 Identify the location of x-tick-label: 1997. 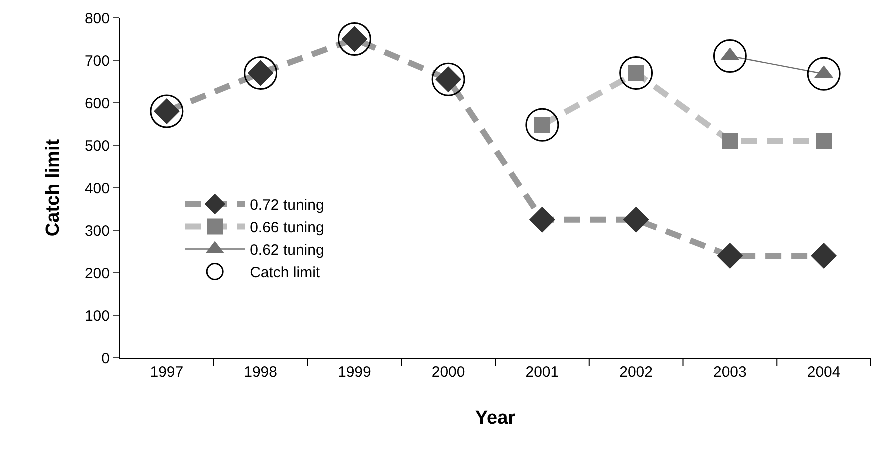
(167, 372).